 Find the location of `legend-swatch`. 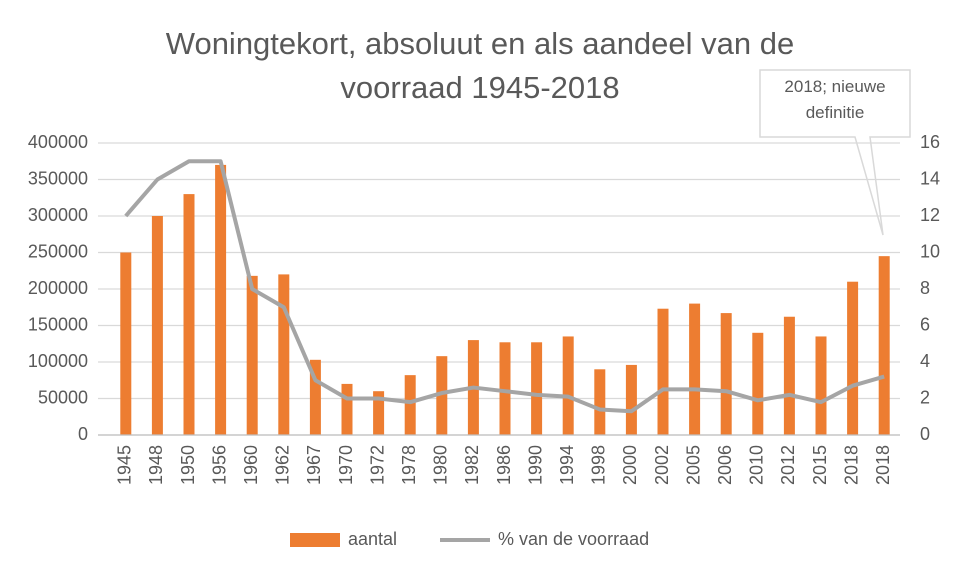

legend-swatch is located at coordinates (315, 540).